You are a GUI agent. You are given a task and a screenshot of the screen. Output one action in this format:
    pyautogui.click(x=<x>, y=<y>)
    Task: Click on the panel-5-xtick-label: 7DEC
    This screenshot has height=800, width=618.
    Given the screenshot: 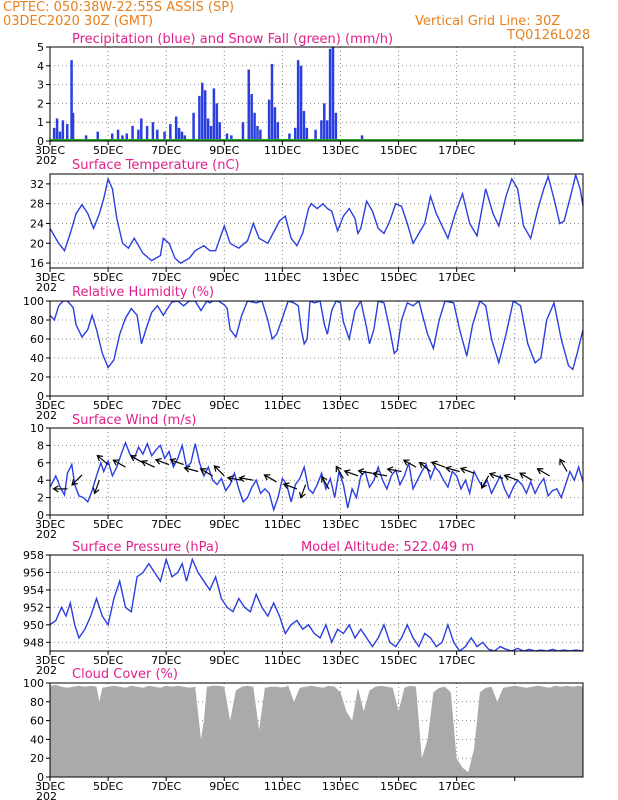 What is the action you would take?
    pyautogui.click(x=166, y=660)
    